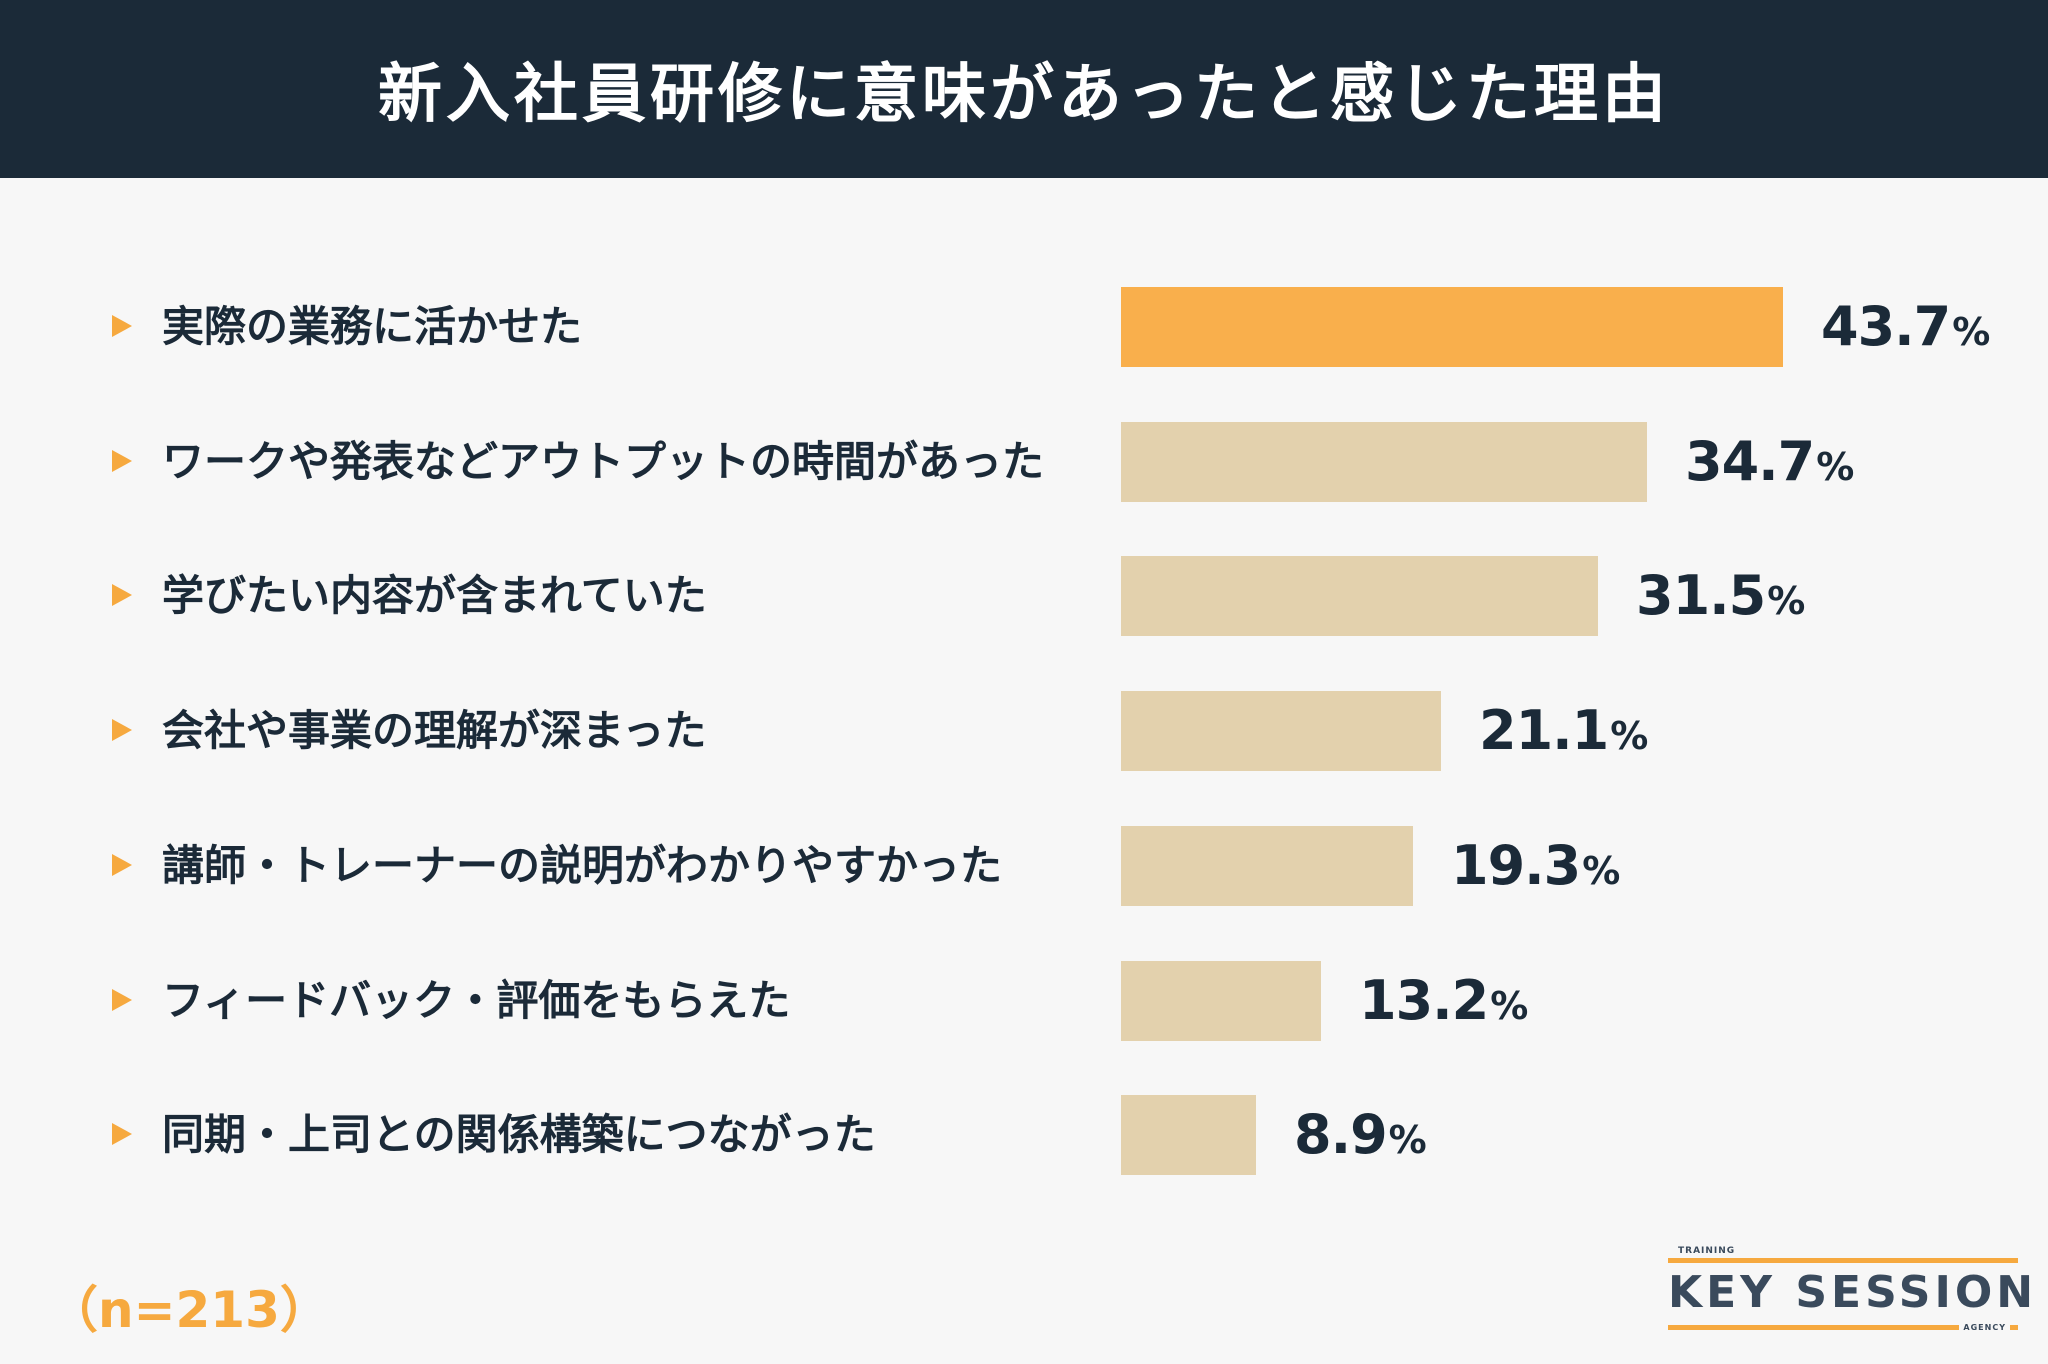  Describe the element at coordinates (1843, 1260) in the screenshot. I see `logo-top-rule` at that location.